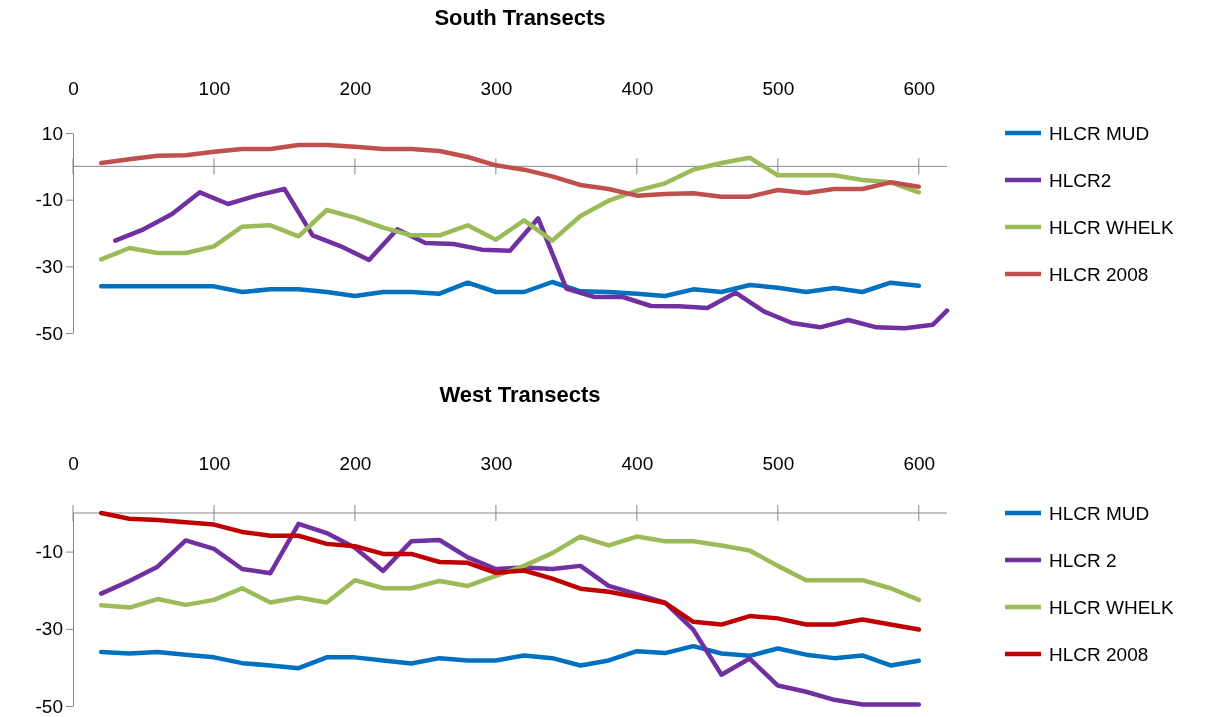 This screenshot has width=1211, height=717. What do you see at coordinates (1080, 180) in the screenshot?
I see `legend-label: HLCR2` at bounding box center [1080, 180].